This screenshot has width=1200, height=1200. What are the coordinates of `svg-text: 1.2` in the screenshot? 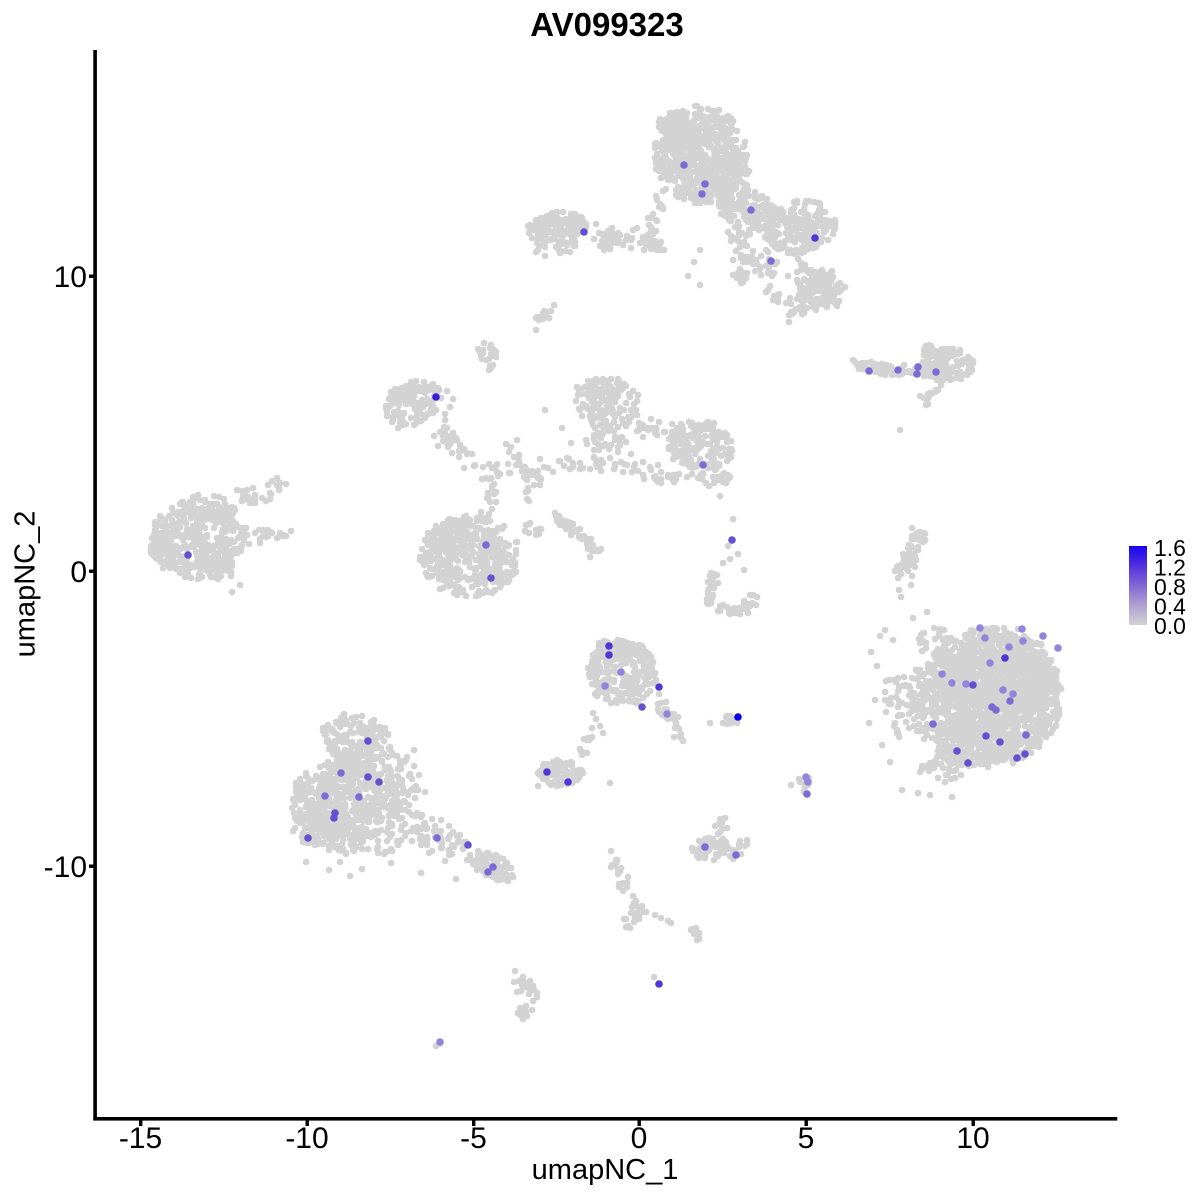 It's located at (1170, 568).